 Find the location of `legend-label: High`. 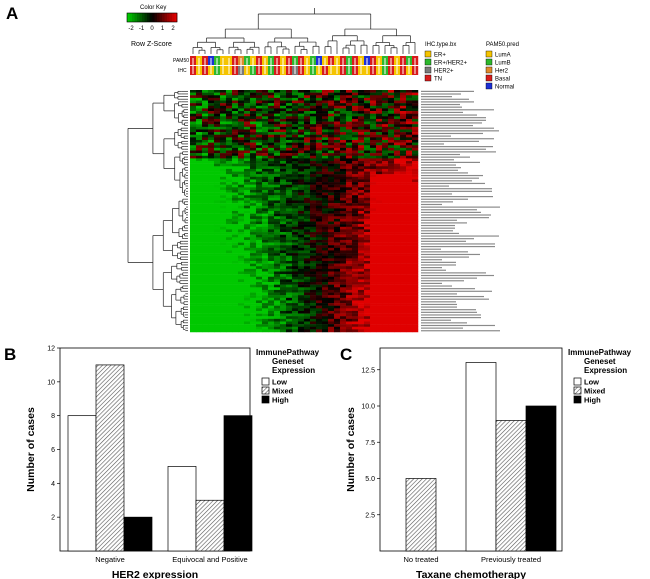

legend-label: High is located at coordinates (592, 400).